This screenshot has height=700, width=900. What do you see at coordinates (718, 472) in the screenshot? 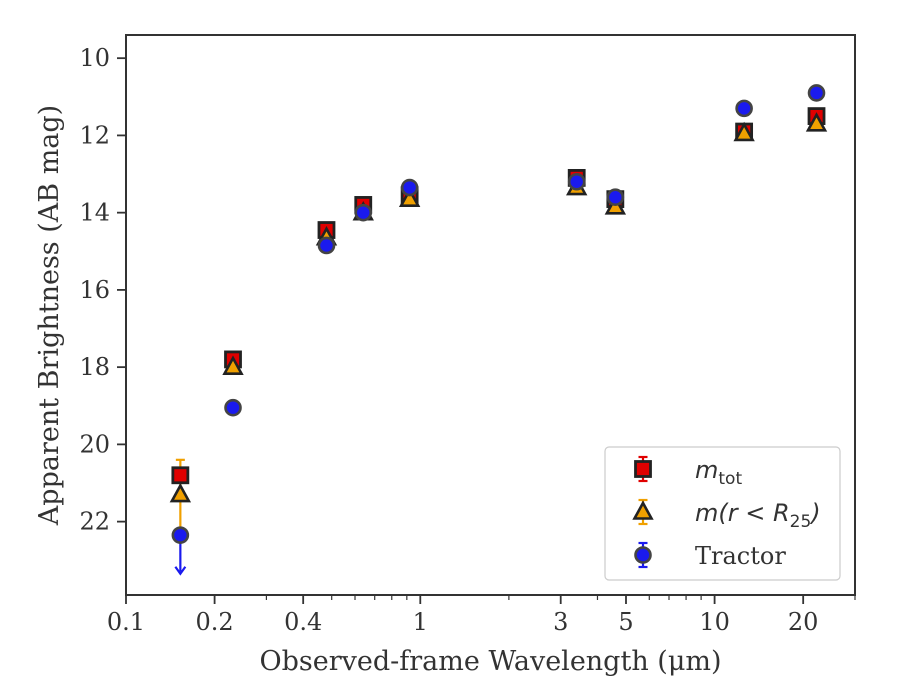
I see `legend-label: mtot` at bounding box center [718, 472].